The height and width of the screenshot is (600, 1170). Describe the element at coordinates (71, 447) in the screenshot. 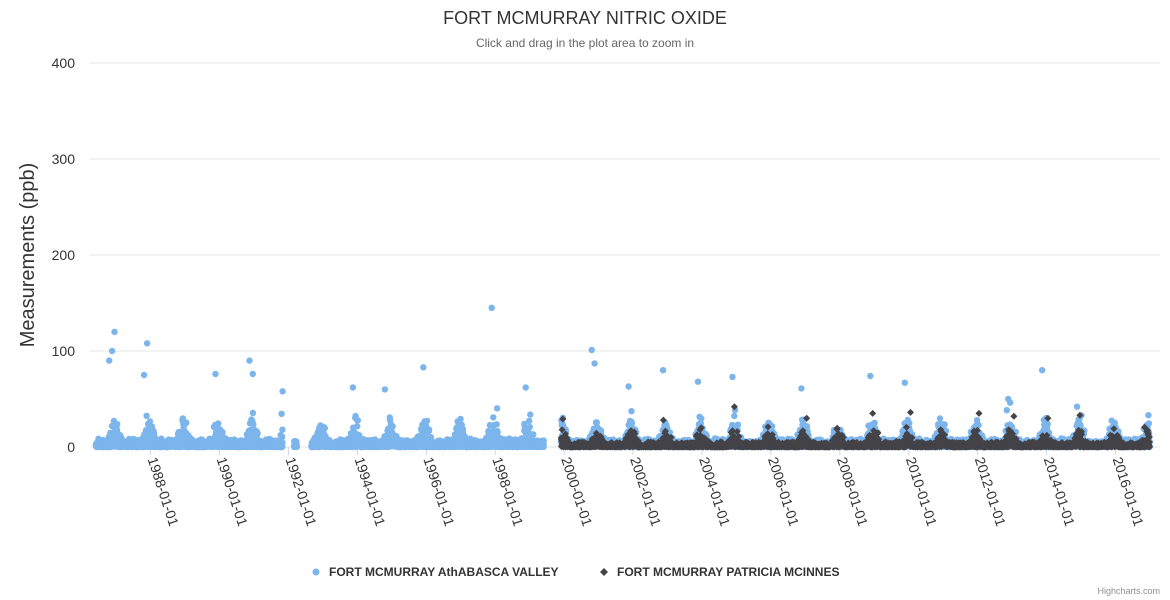

I see `y-tick-label: 0` at that location.